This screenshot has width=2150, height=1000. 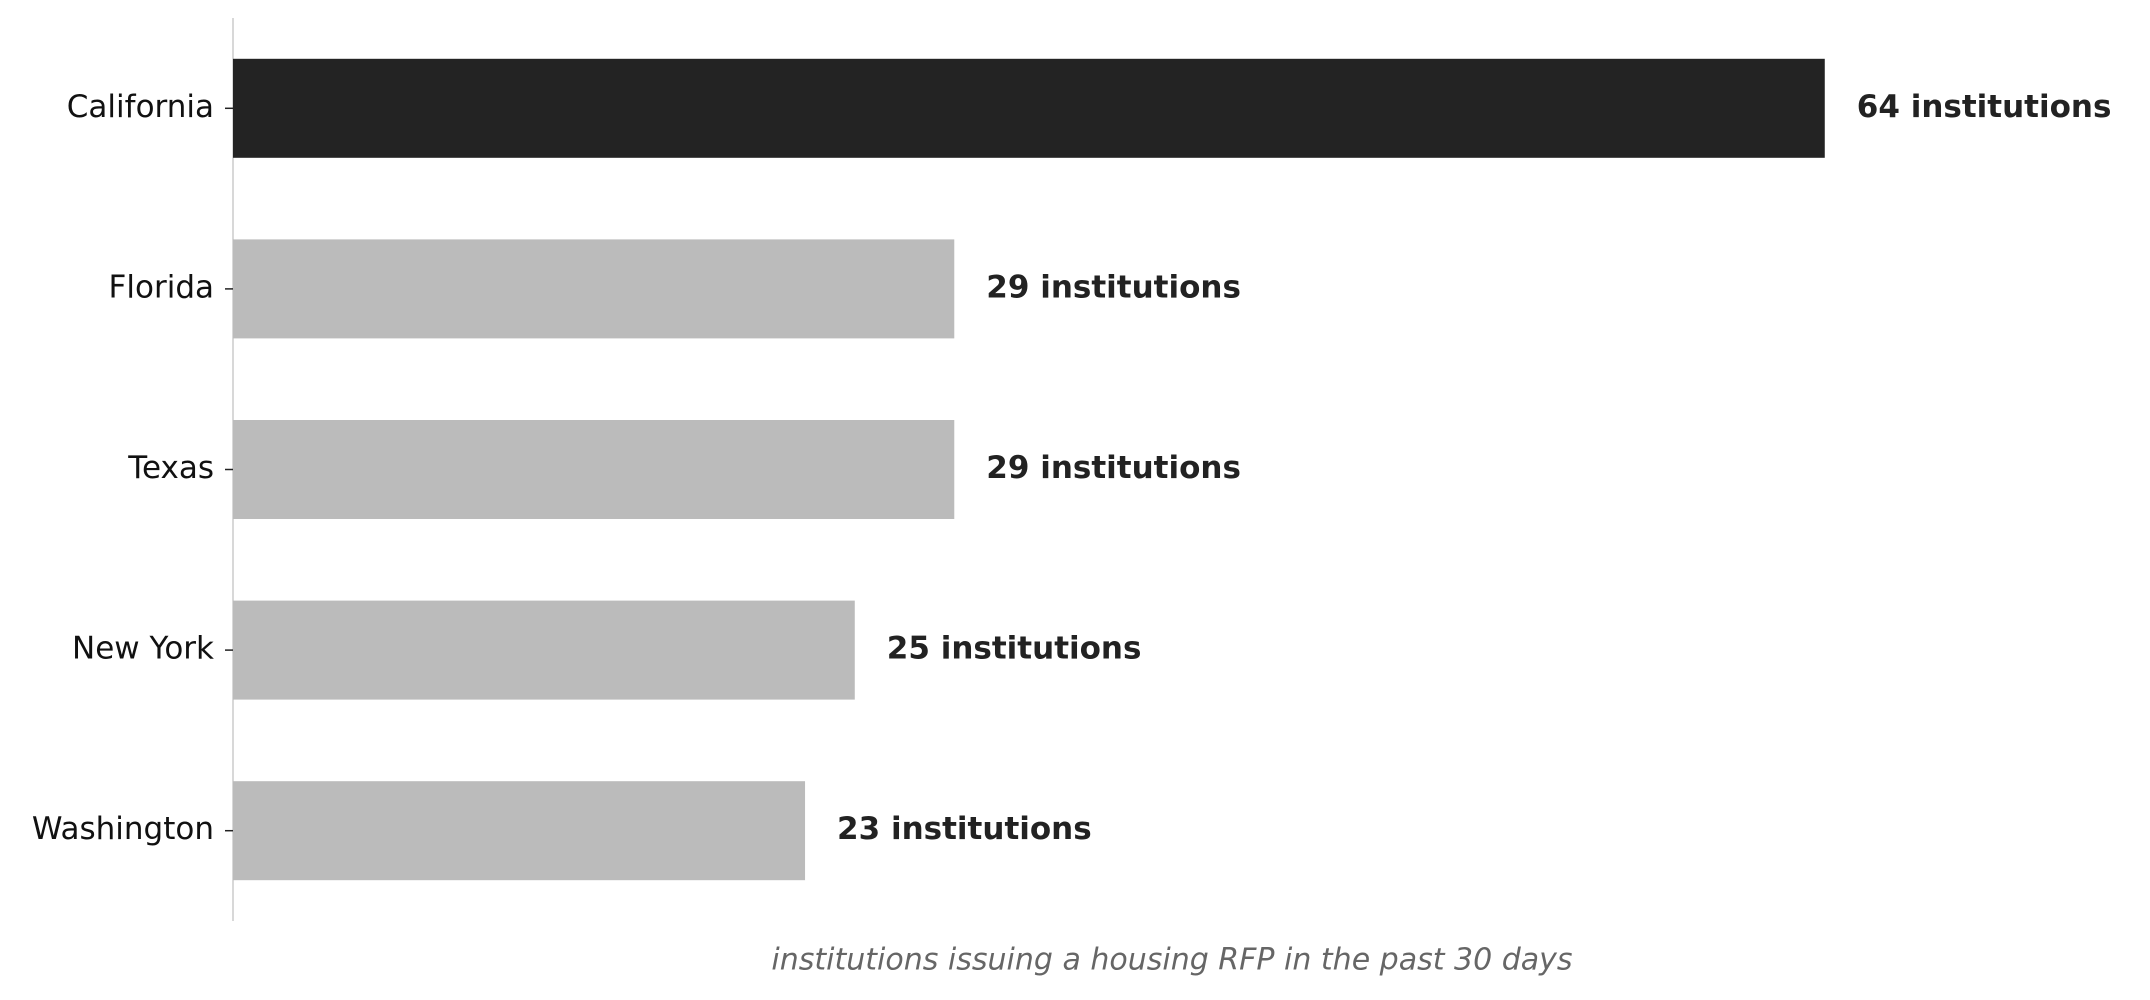 I want to click on y-tick-label: Florida, so click(x=161, y=287).